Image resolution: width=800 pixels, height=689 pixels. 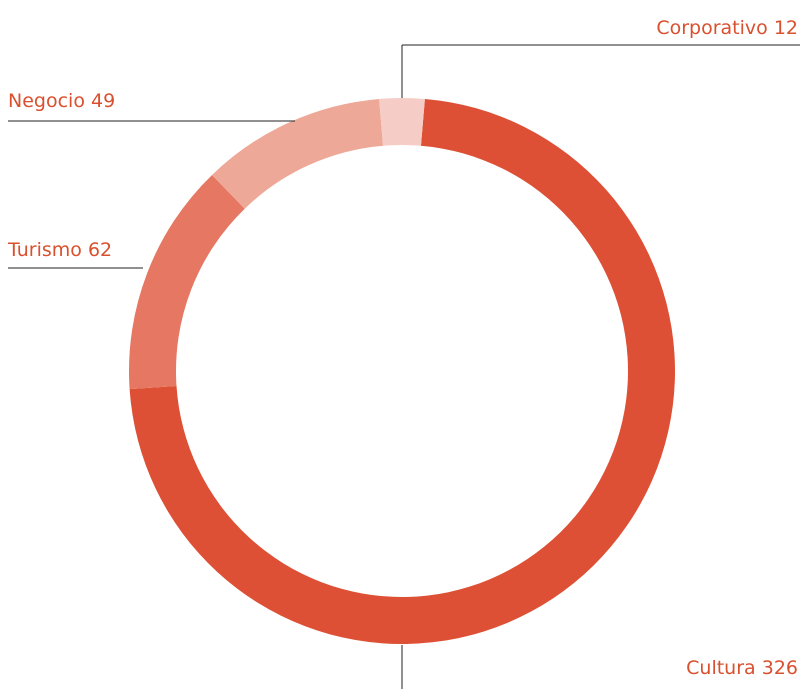 What do you see at coordinates (780, 668) in the screenshot?
I see `segment-value: 326` at bounding box center [780, 668].